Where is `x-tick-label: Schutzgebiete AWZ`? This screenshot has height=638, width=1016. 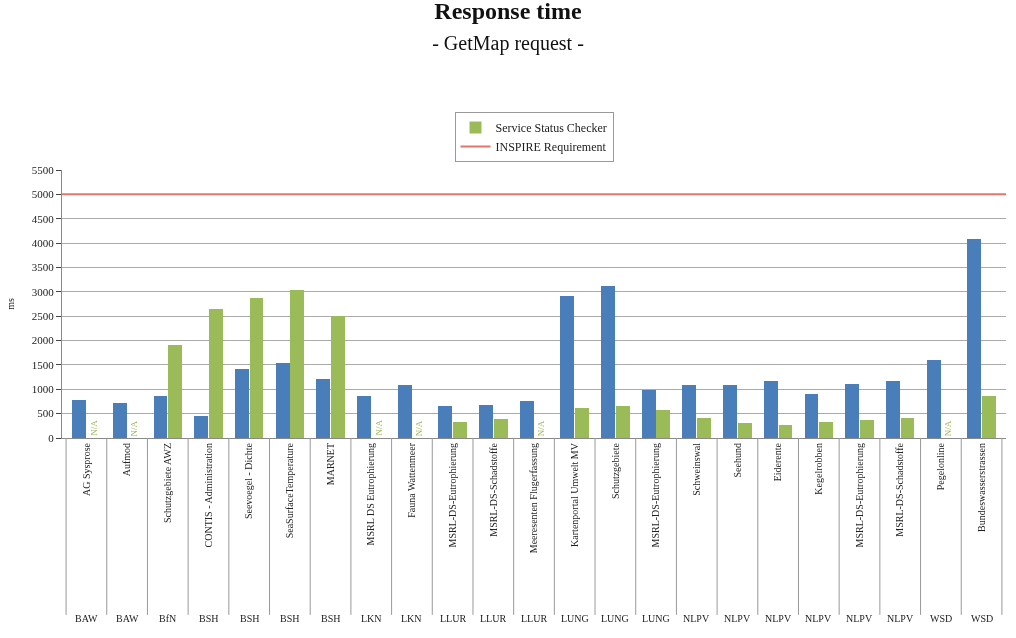 x-tick-label: Schutzgebiete AWZ is located at coordinates (168, 483).